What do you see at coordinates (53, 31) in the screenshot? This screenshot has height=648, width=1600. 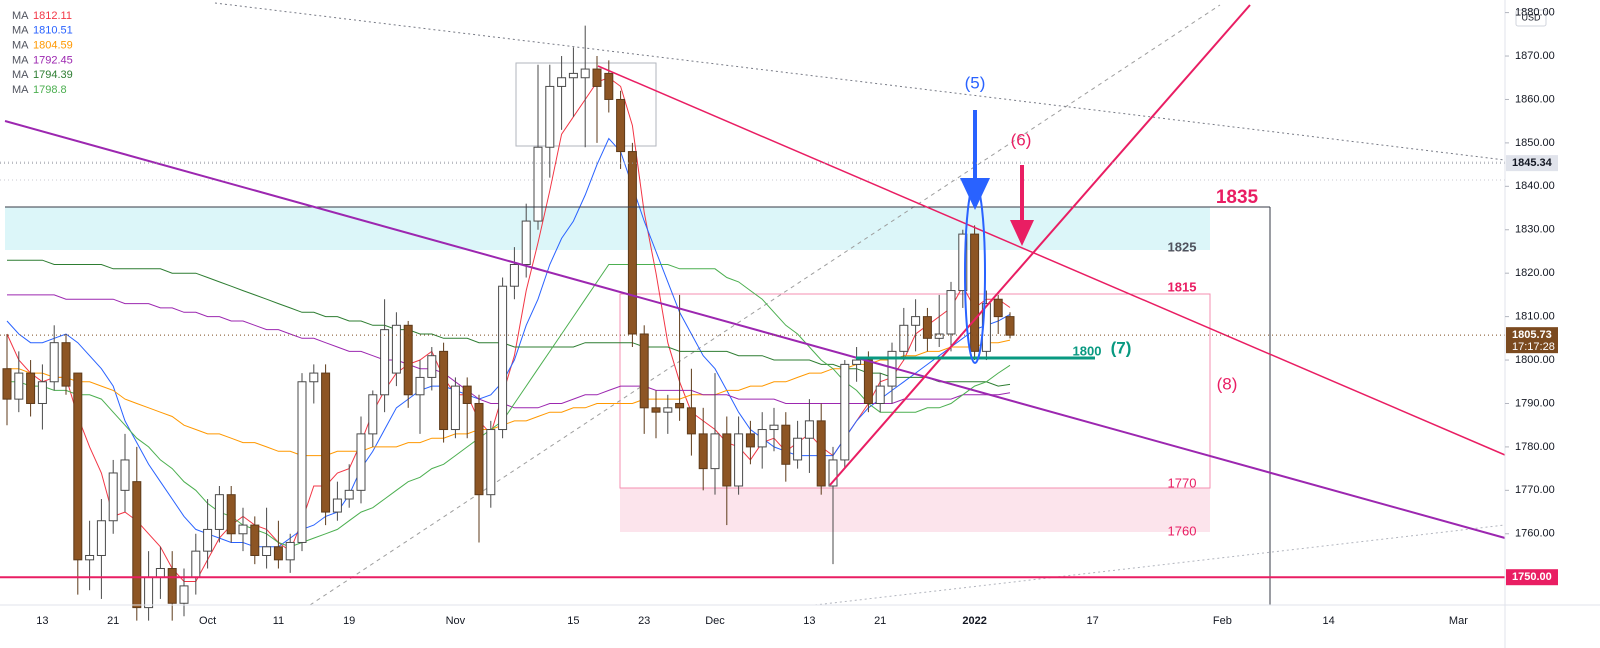 I see `legend-value: 1810.51` at bounding box center [53, 31].